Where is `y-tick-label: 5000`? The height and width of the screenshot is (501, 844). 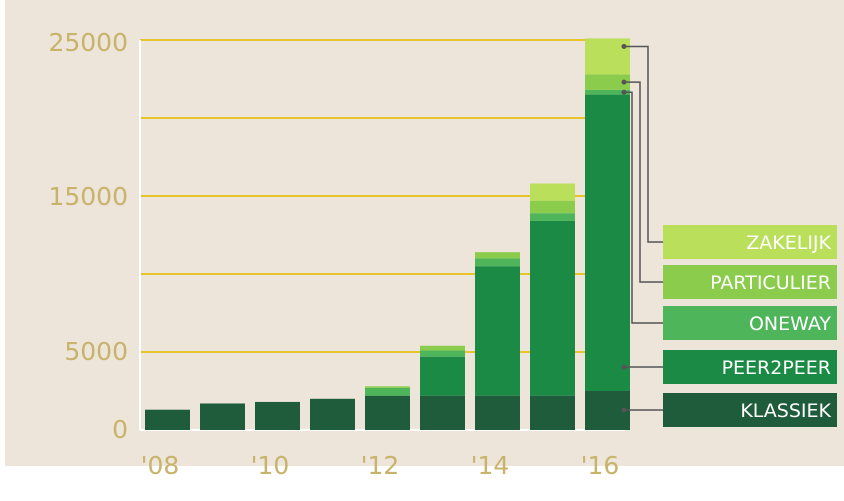
y-tick-label: 5000 is located at coordinates (96, 351).